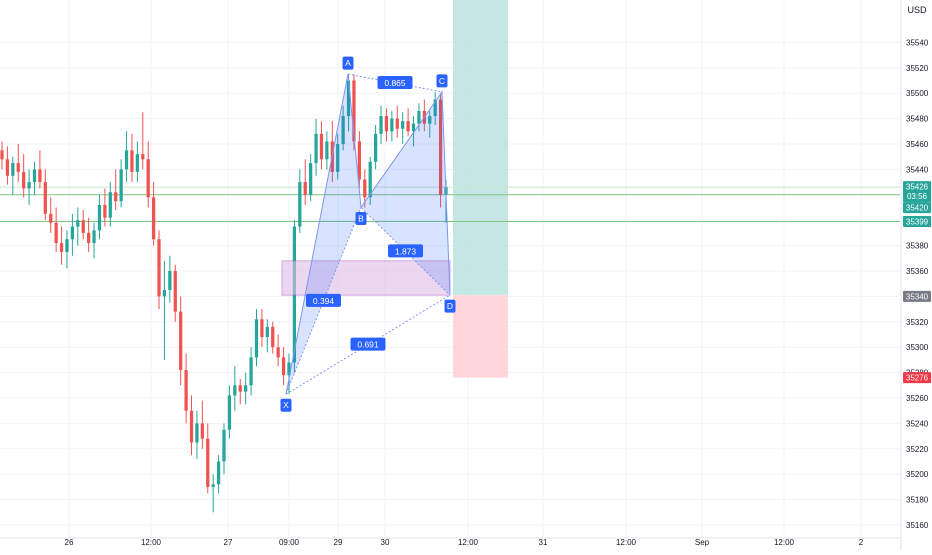 This screenshot has height=555, width=932. What do you see at coordinates (480, 336) in the screenshot?
I see `loss-zone` at bounding box center [480, 336].